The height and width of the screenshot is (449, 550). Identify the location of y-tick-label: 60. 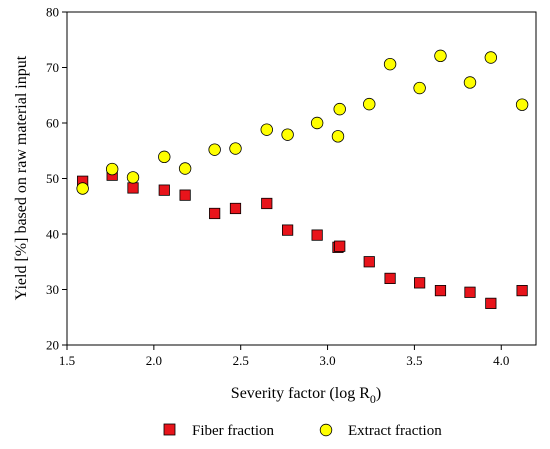
(52, 123).